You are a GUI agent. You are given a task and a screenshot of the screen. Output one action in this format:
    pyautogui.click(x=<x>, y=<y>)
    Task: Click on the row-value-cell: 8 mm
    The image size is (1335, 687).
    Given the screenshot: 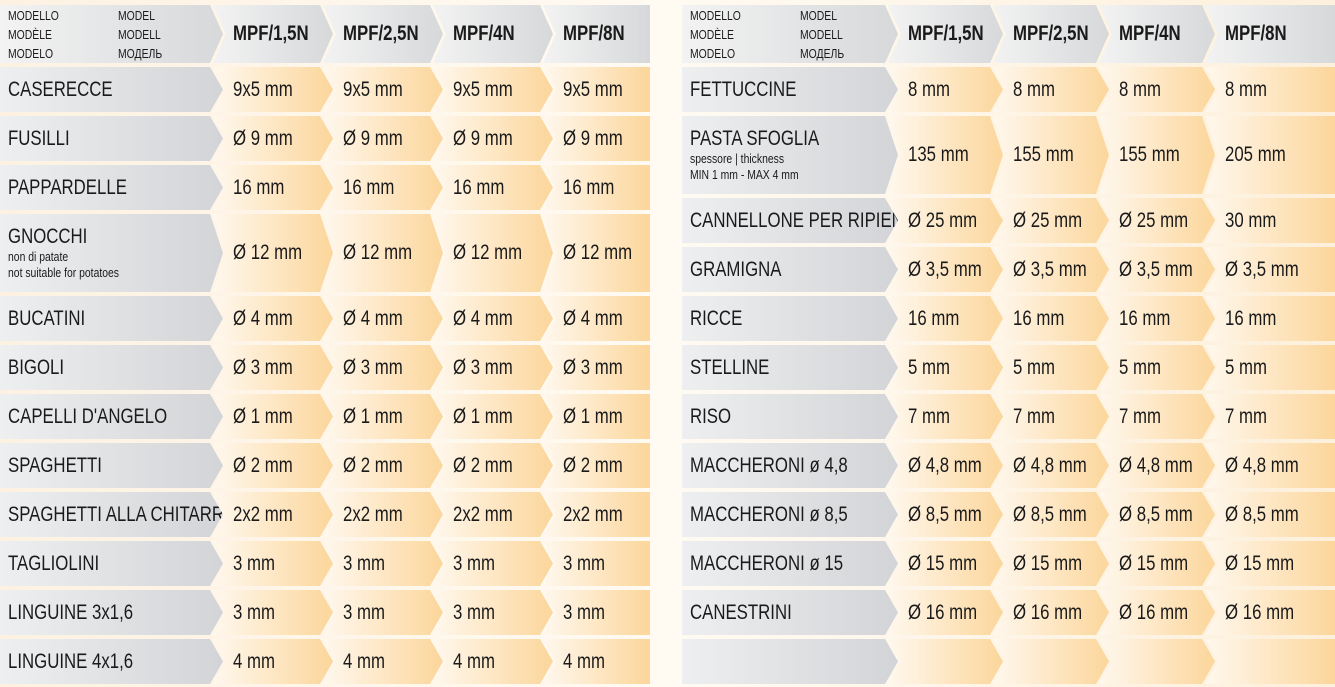 What is the action you would take?
    pyautogui.click(x=1157, y=89)
    